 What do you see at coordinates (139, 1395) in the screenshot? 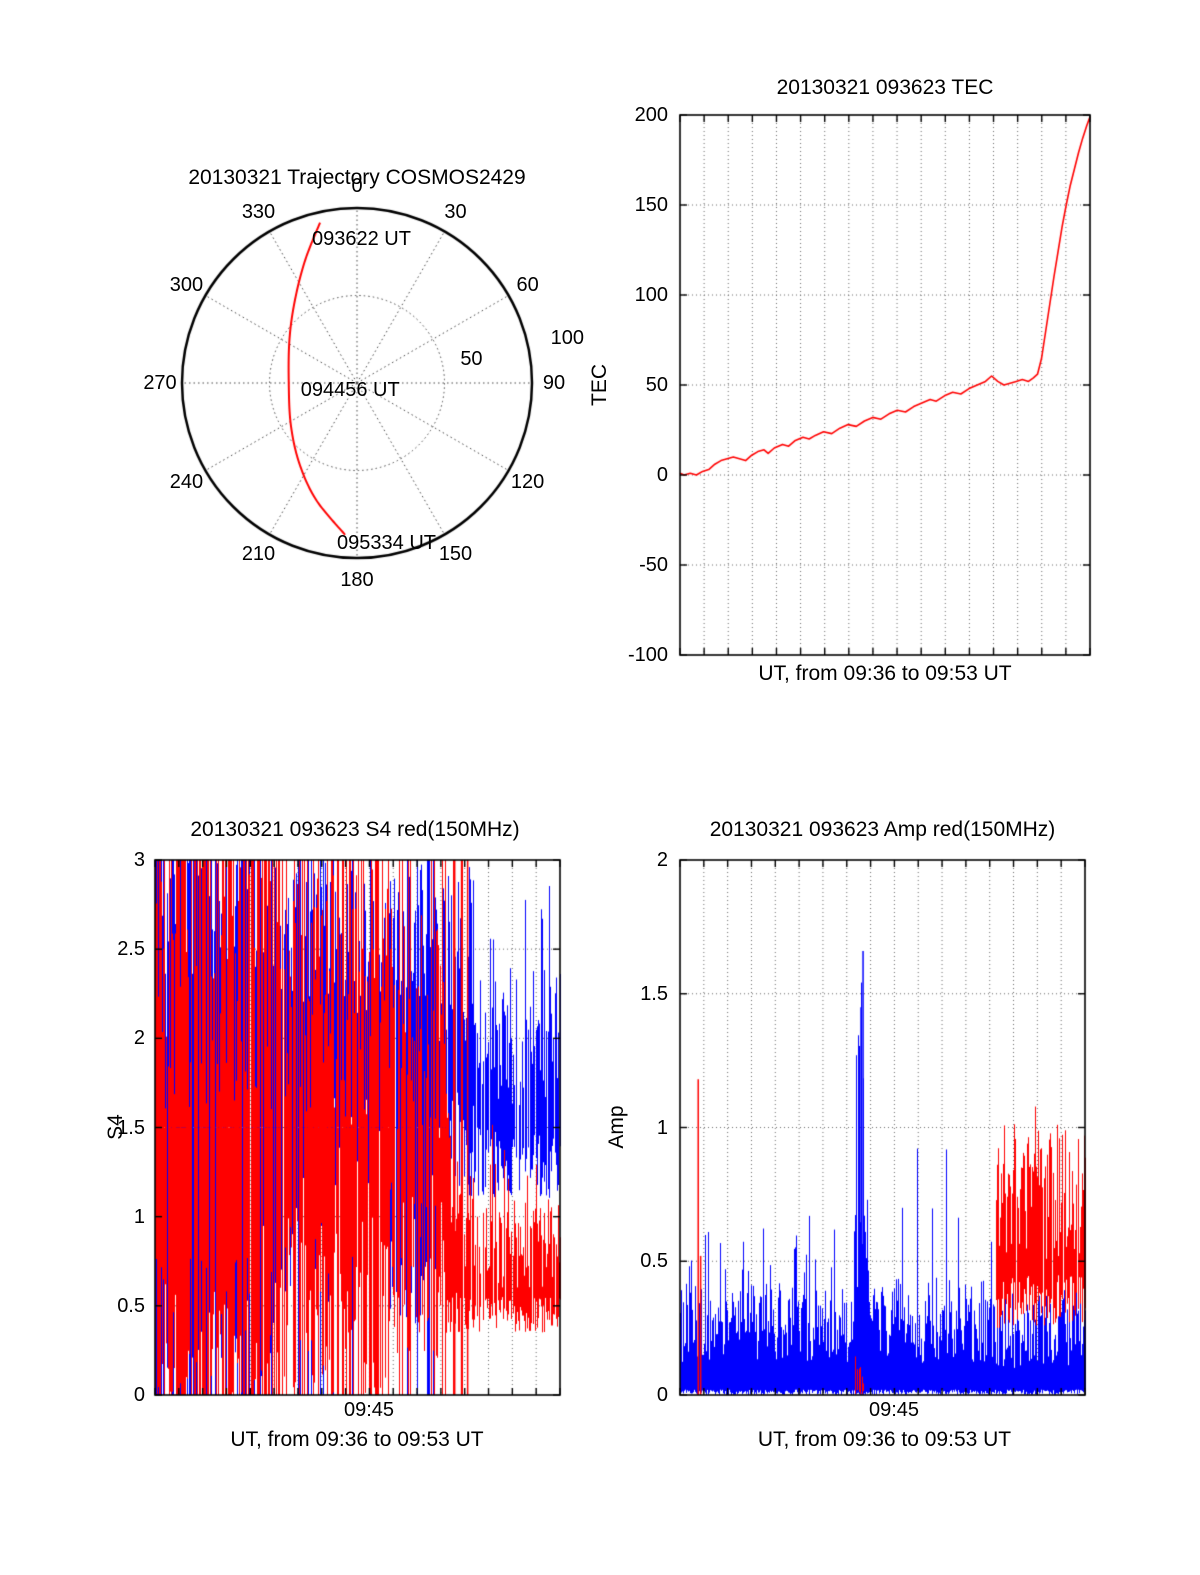
I see `s4-ytick-label: 0` at bounding box center [139, 1395].